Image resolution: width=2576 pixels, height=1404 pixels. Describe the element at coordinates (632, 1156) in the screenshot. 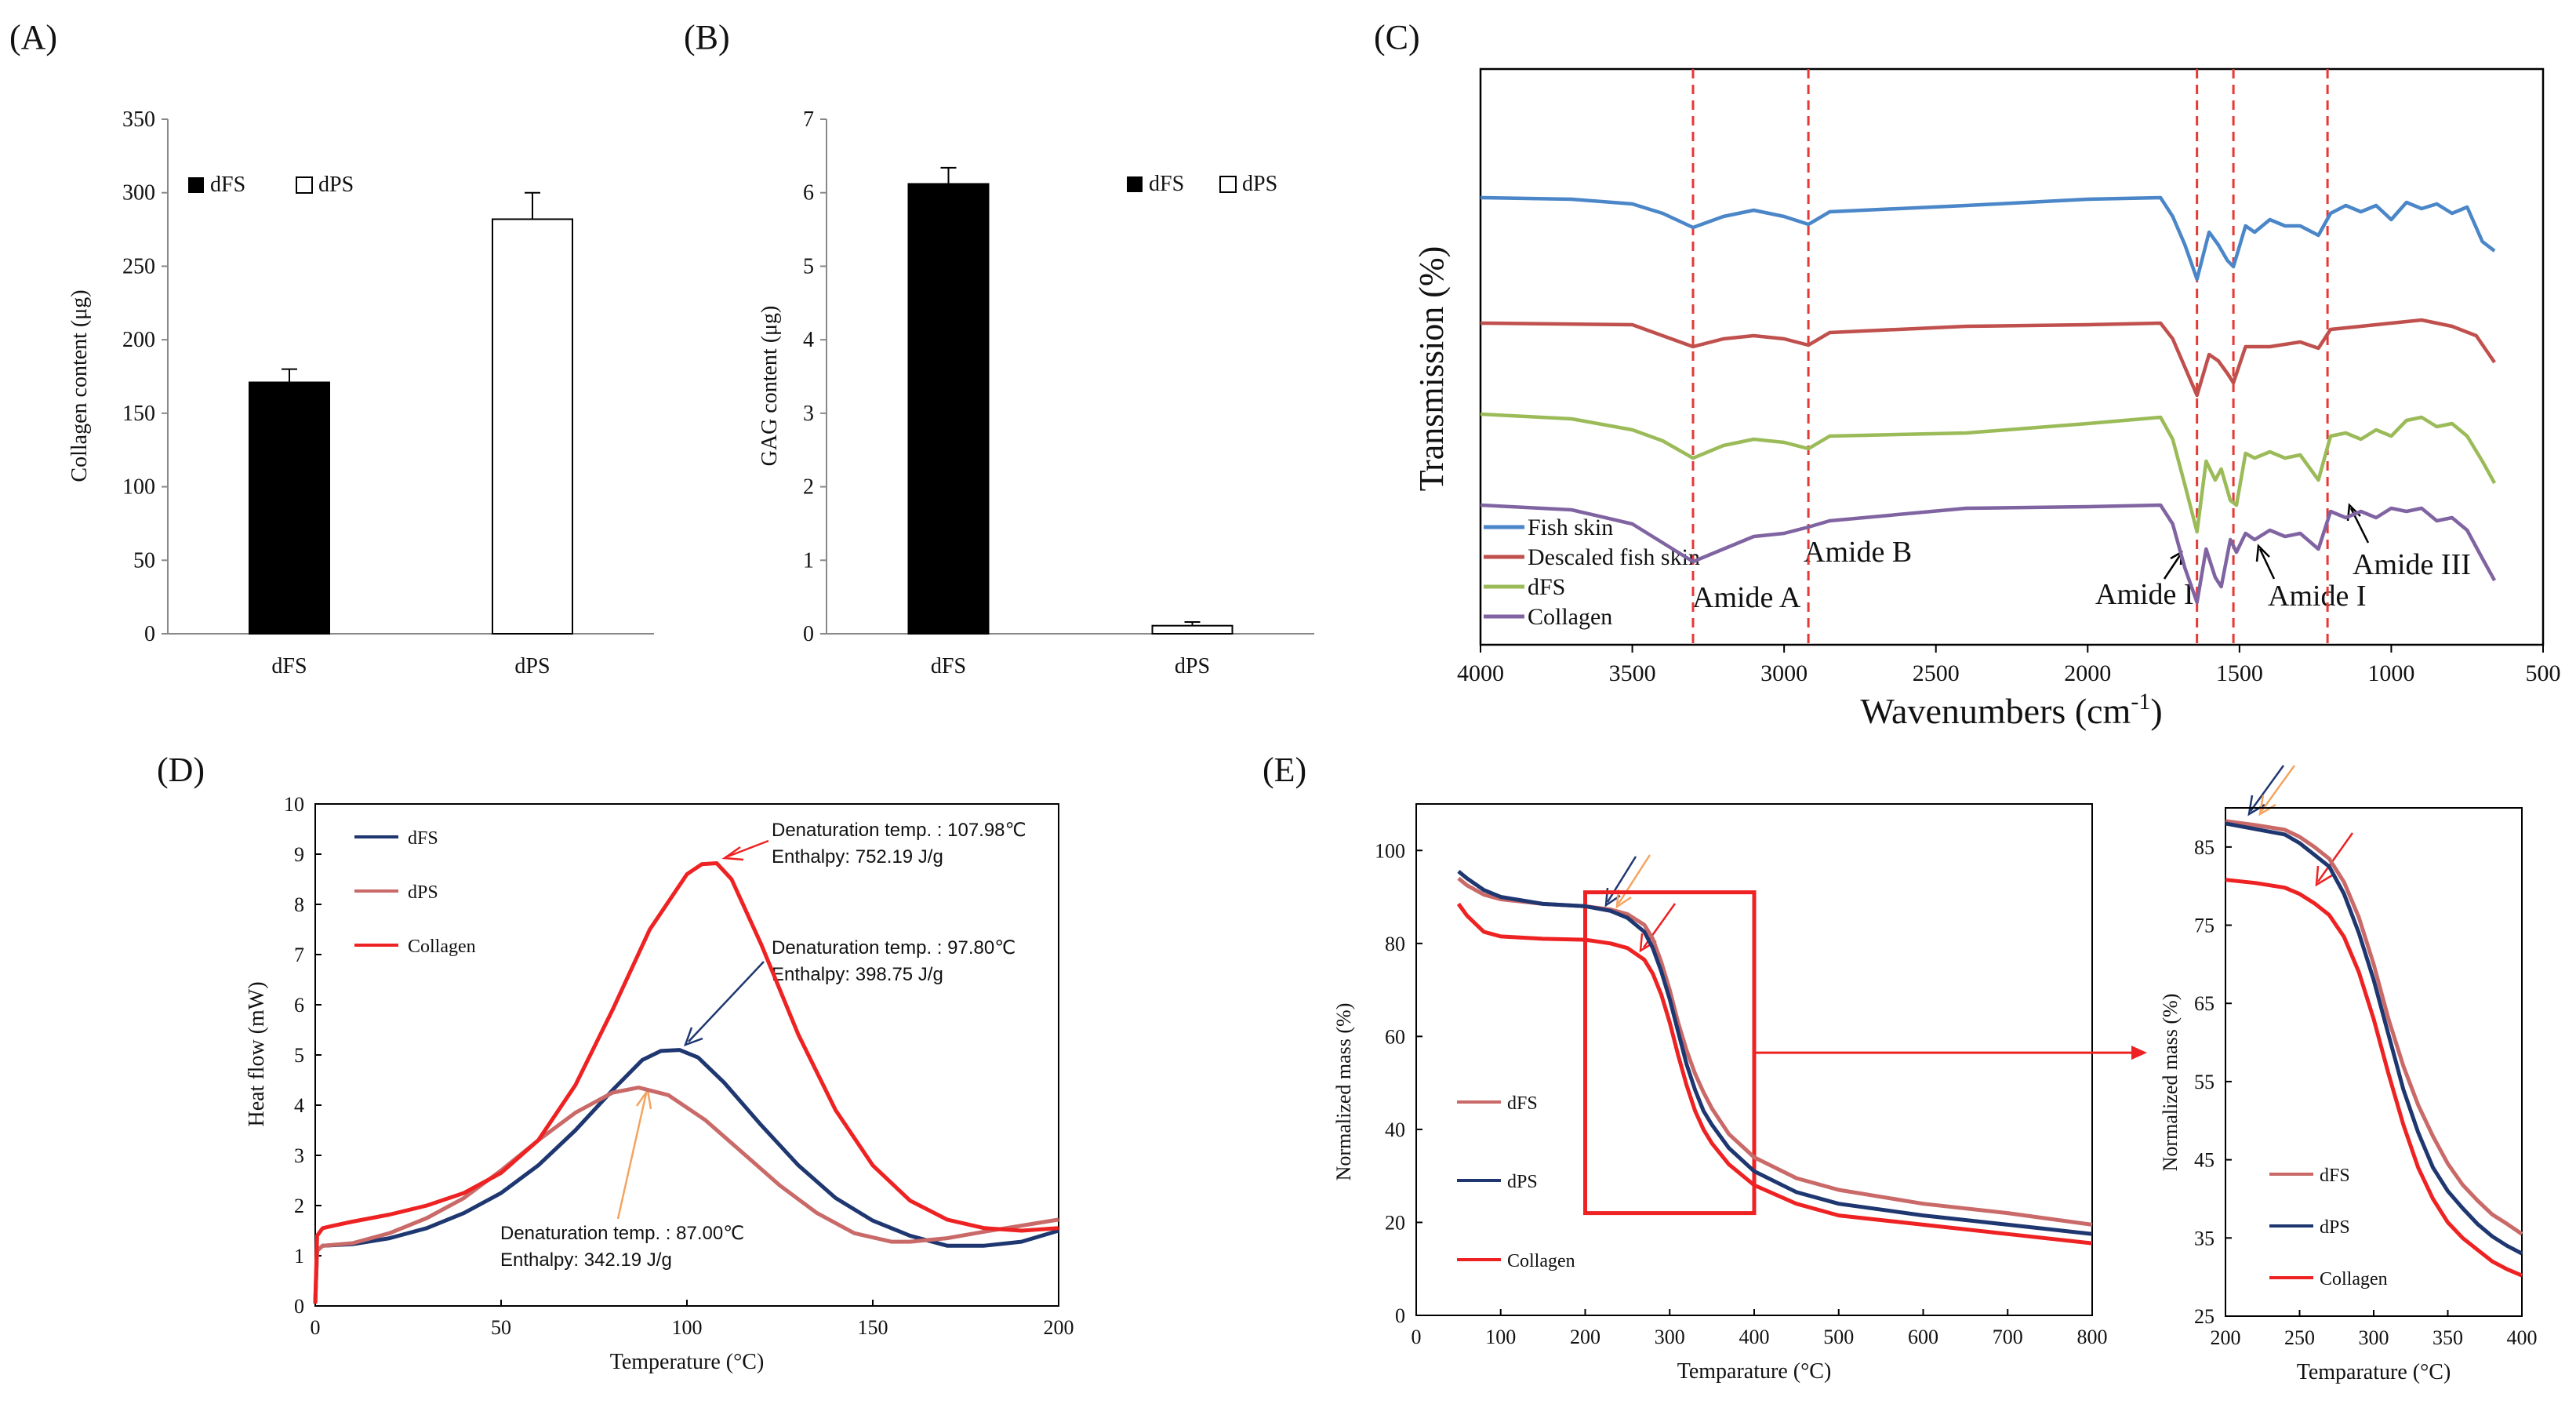

I see `arrow-dps-d` at that location.